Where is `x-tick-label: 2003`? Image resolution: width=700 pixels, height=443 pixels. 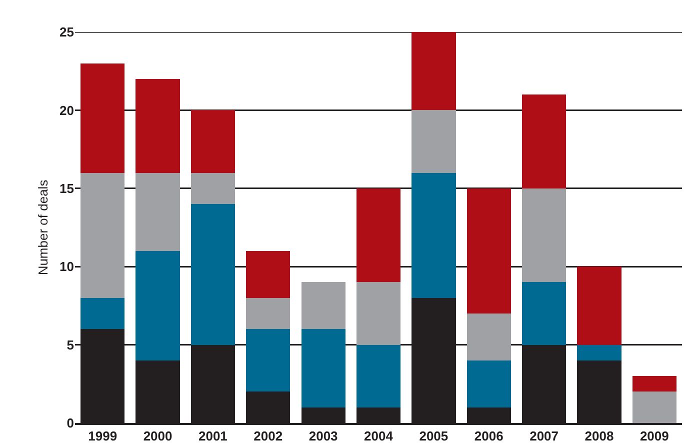 x-tick-label: 2003 is located at coordinates (323, 435).